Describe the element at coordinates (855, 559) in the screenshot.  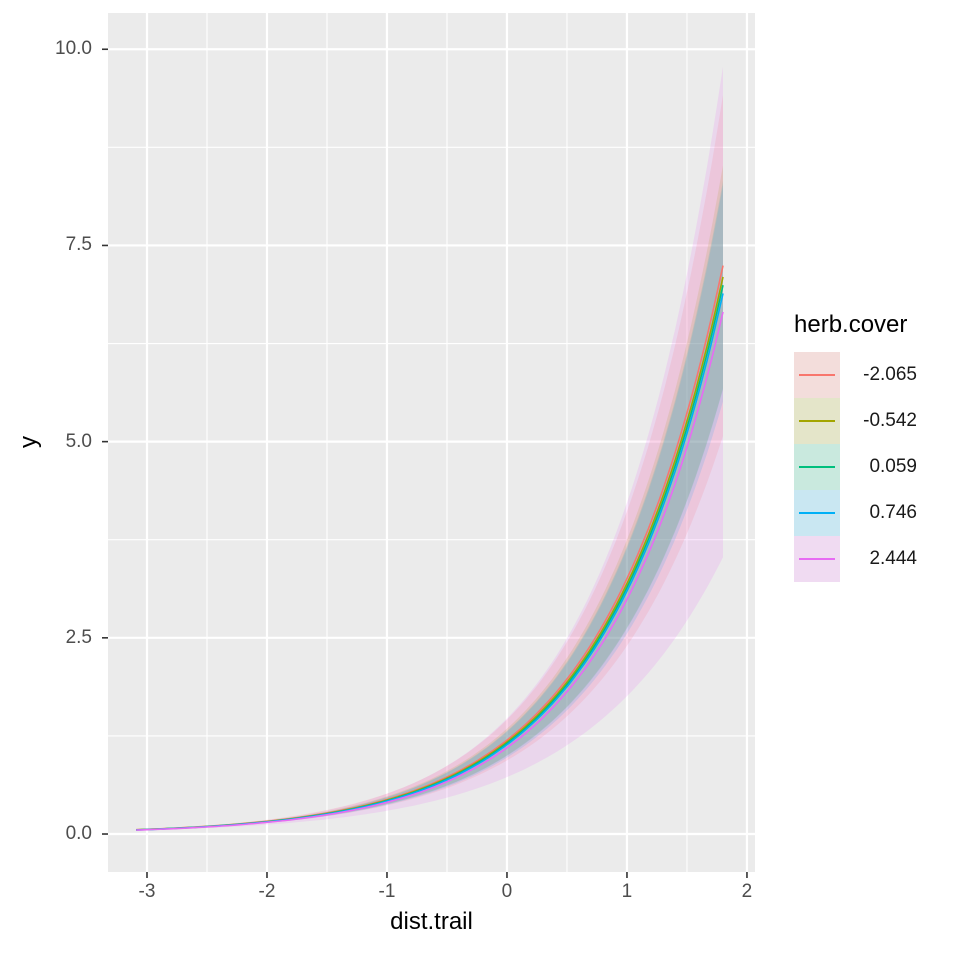
I see `legend-entry: 2.444` at that location.